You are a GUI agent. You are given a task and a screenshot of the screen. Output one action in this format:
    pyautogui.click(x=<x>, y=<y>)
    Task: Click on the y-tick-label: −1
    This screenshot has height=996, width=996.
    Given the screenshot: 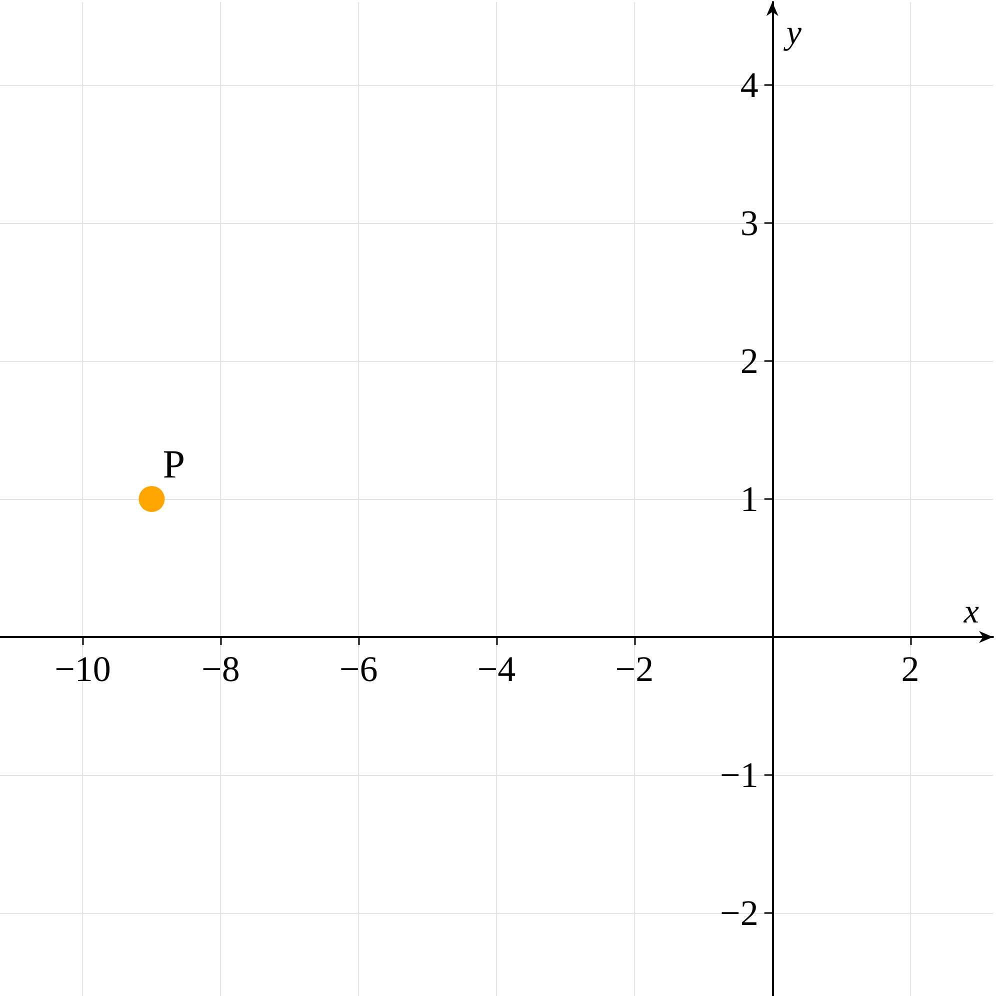 What is the action you would take?
    pyautogui.click(x=739, y=775)
    